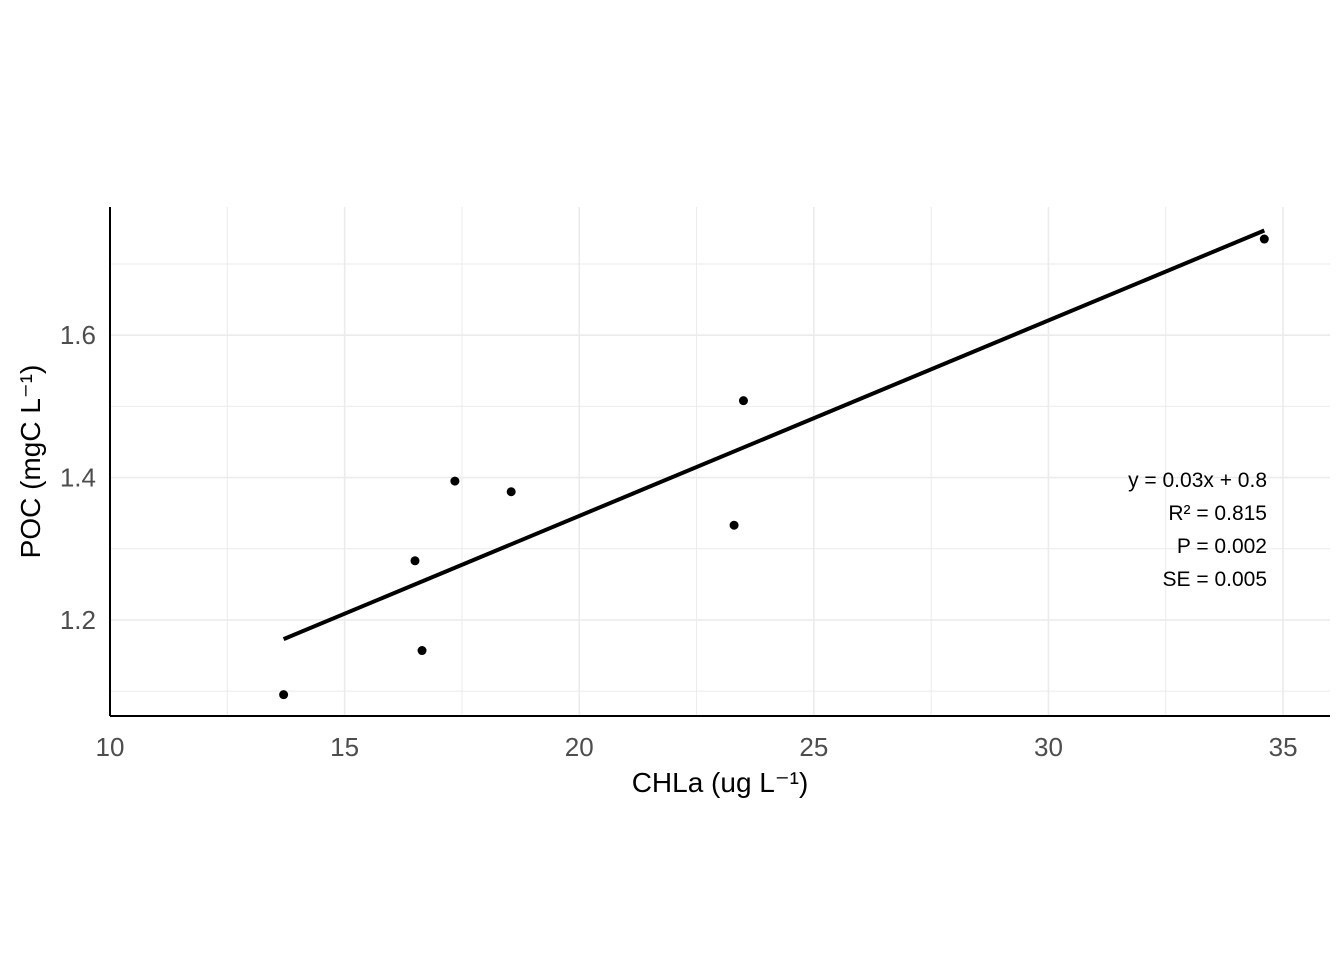 The height and width of the screenshot is (965, 1344). What do you see at coordinates (697, 747) in the screenshot?
I see `x-tick-labels: 10 15 20 25 30 35` at bounding box center [697, 747].